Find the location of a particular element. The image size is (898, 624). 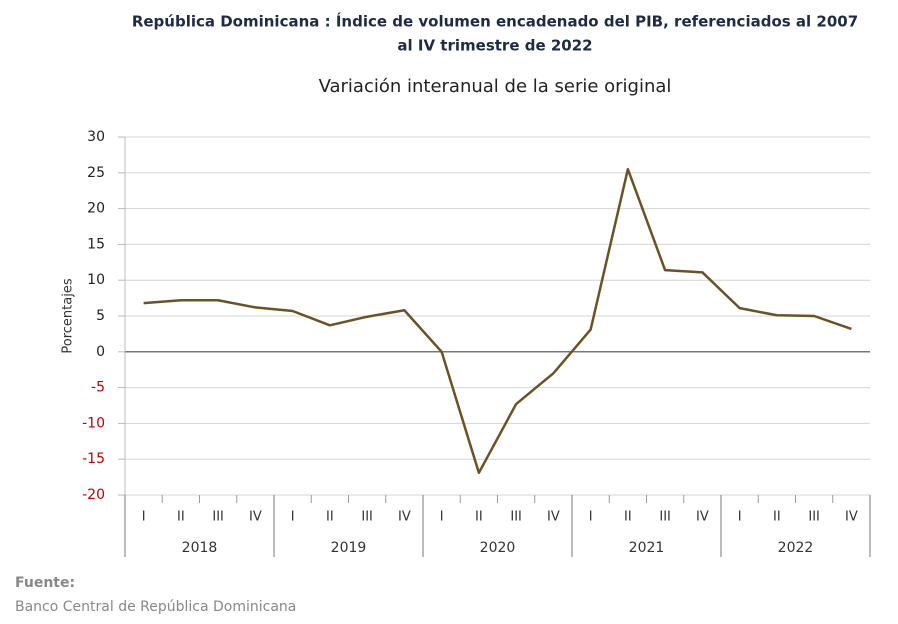

y-tick-label: 10 is located at coordinates (96, 280).